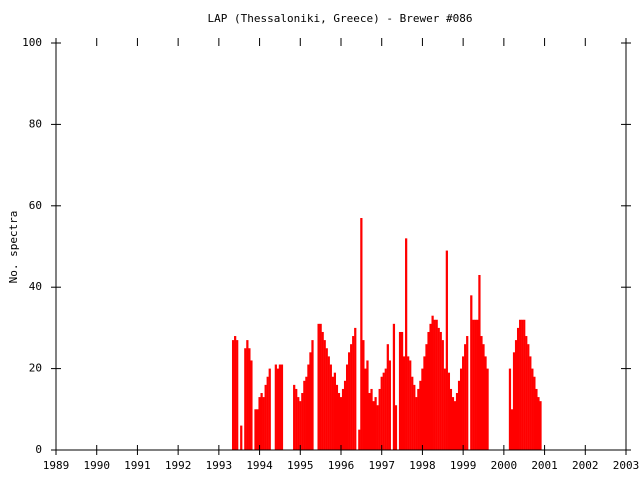 The width and height of the screenshot is (640, 480). I want to click on x-tick-label: 1995, so click(300, 465).